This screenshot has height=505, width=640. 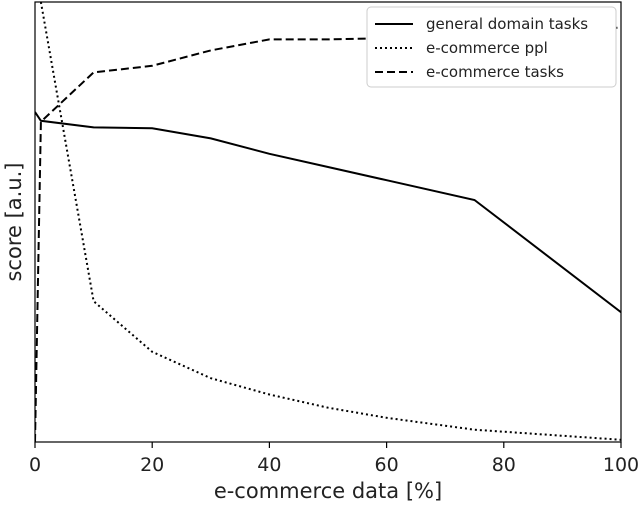 What do you see at coordinates (495, 72) in the screenshot?
I see `legend-entry-e-commerce-tasks: e-commerce tasks` at bounding box center [495, 72].